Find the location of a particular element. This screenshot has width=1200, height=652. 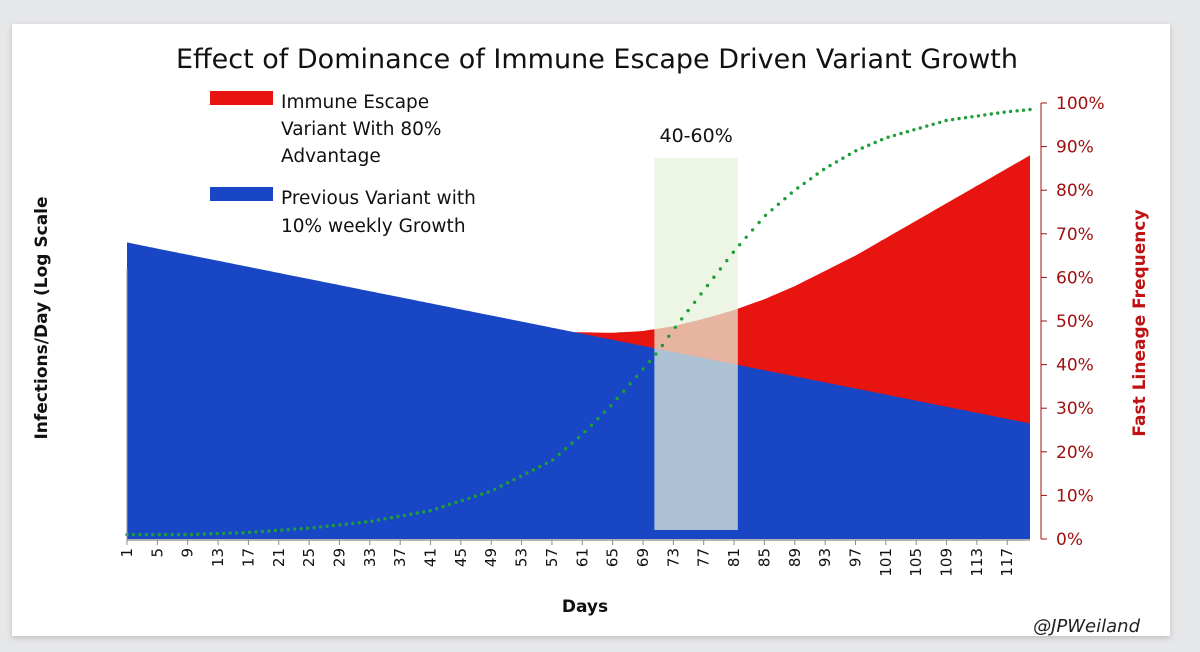

x-tick-label: 37 is located at coordinates (400, 557).